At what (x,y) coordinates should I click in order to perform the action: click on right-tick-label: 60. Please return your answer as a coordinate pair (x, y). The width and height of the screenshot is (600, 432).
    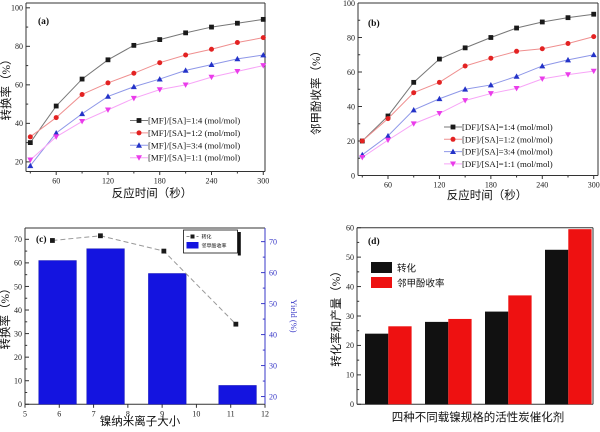
    Looking at the image, I should click on (273, 272).